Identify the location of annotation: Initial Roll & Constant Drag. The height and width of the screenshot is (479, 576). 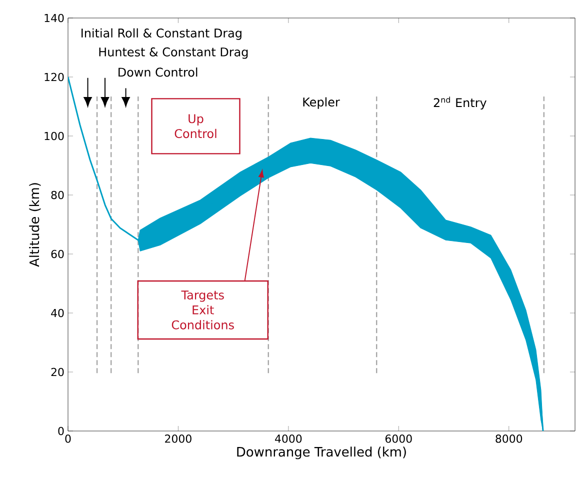
(162, 34).